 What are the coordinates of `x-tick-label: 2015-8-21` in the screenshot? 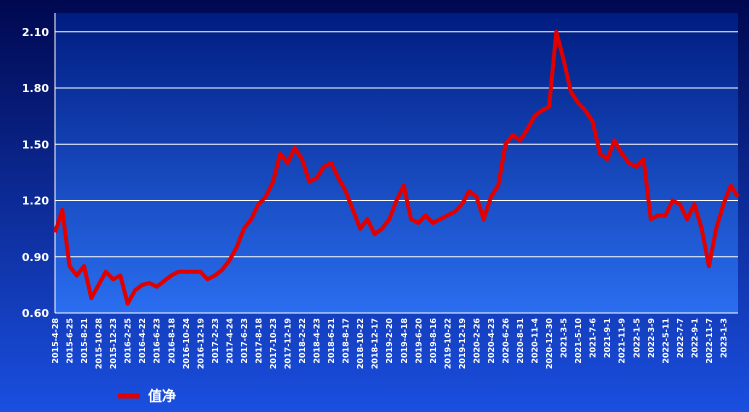 It's located at (84, 341).